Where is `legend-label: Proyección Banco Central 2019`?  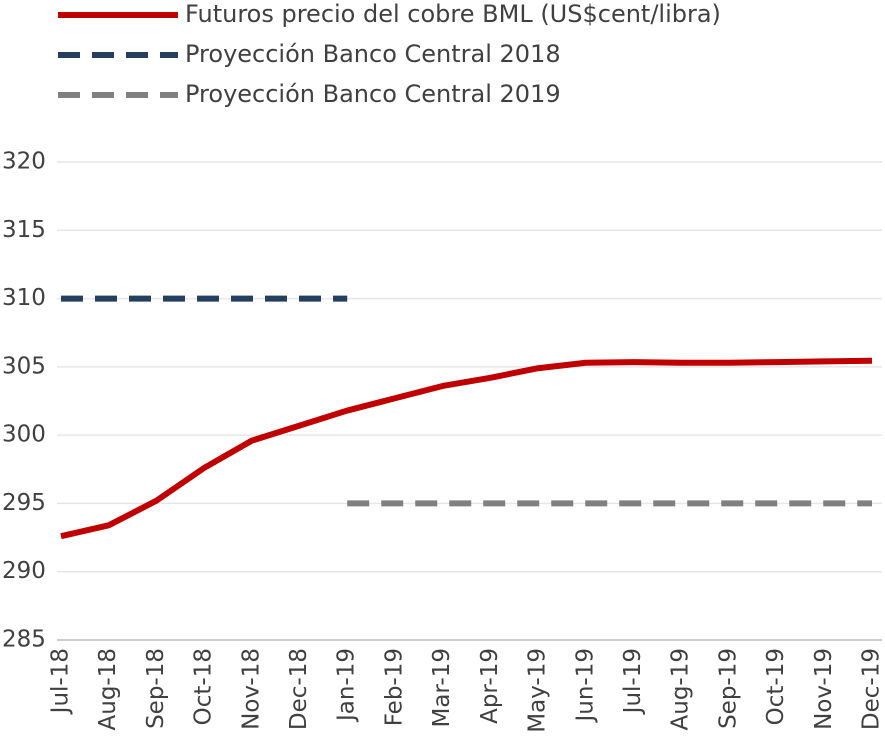 legend-label: Proyección Banco Central 2019 is located at coordinates (373, 94).